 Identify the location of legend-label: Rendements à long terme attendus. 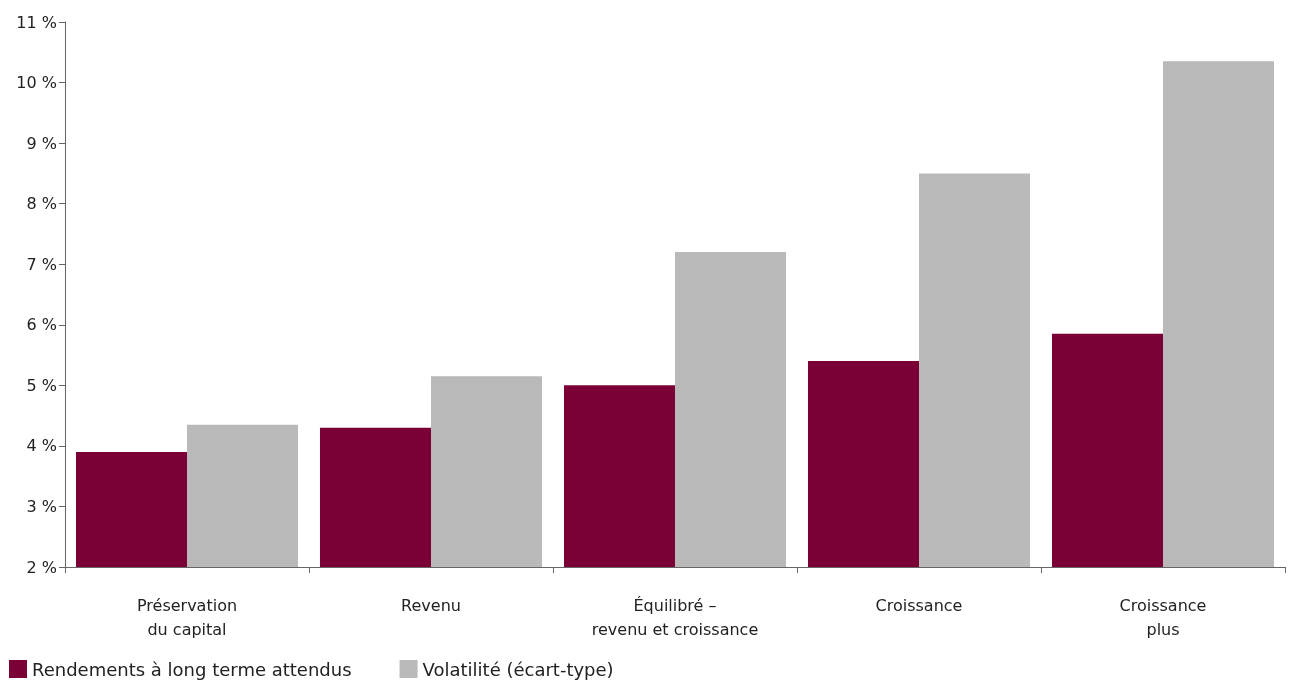
(192, 669).